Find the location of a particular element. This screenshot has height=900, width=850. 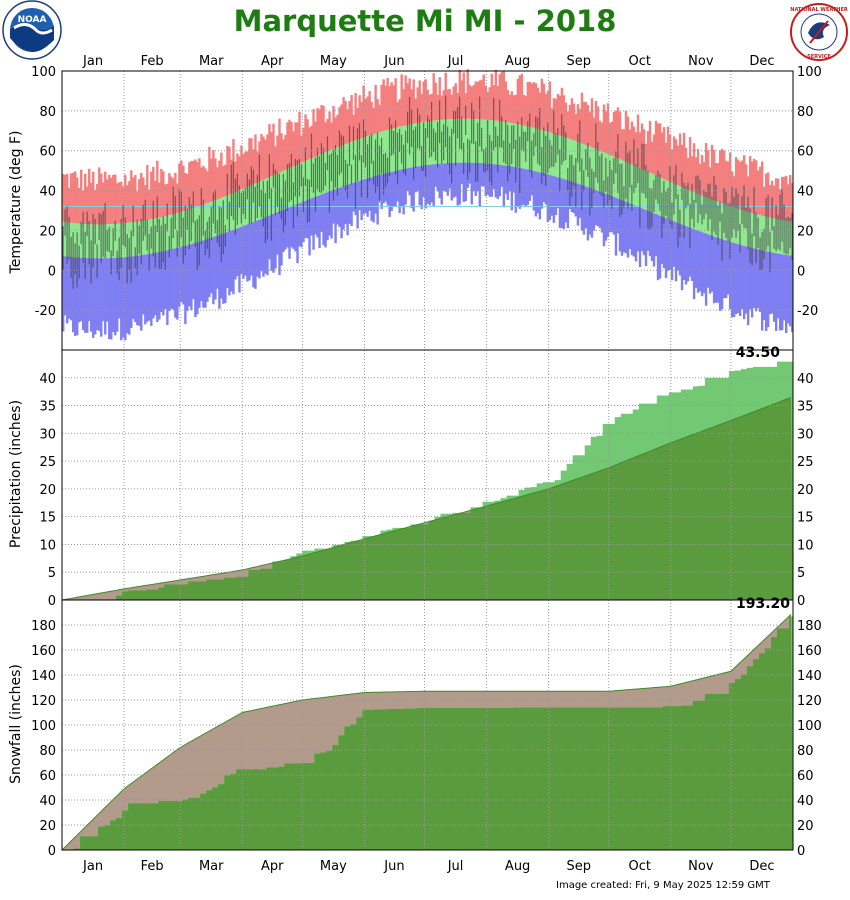

month-label-bottom: Mar is located at coordinates (211, 866).